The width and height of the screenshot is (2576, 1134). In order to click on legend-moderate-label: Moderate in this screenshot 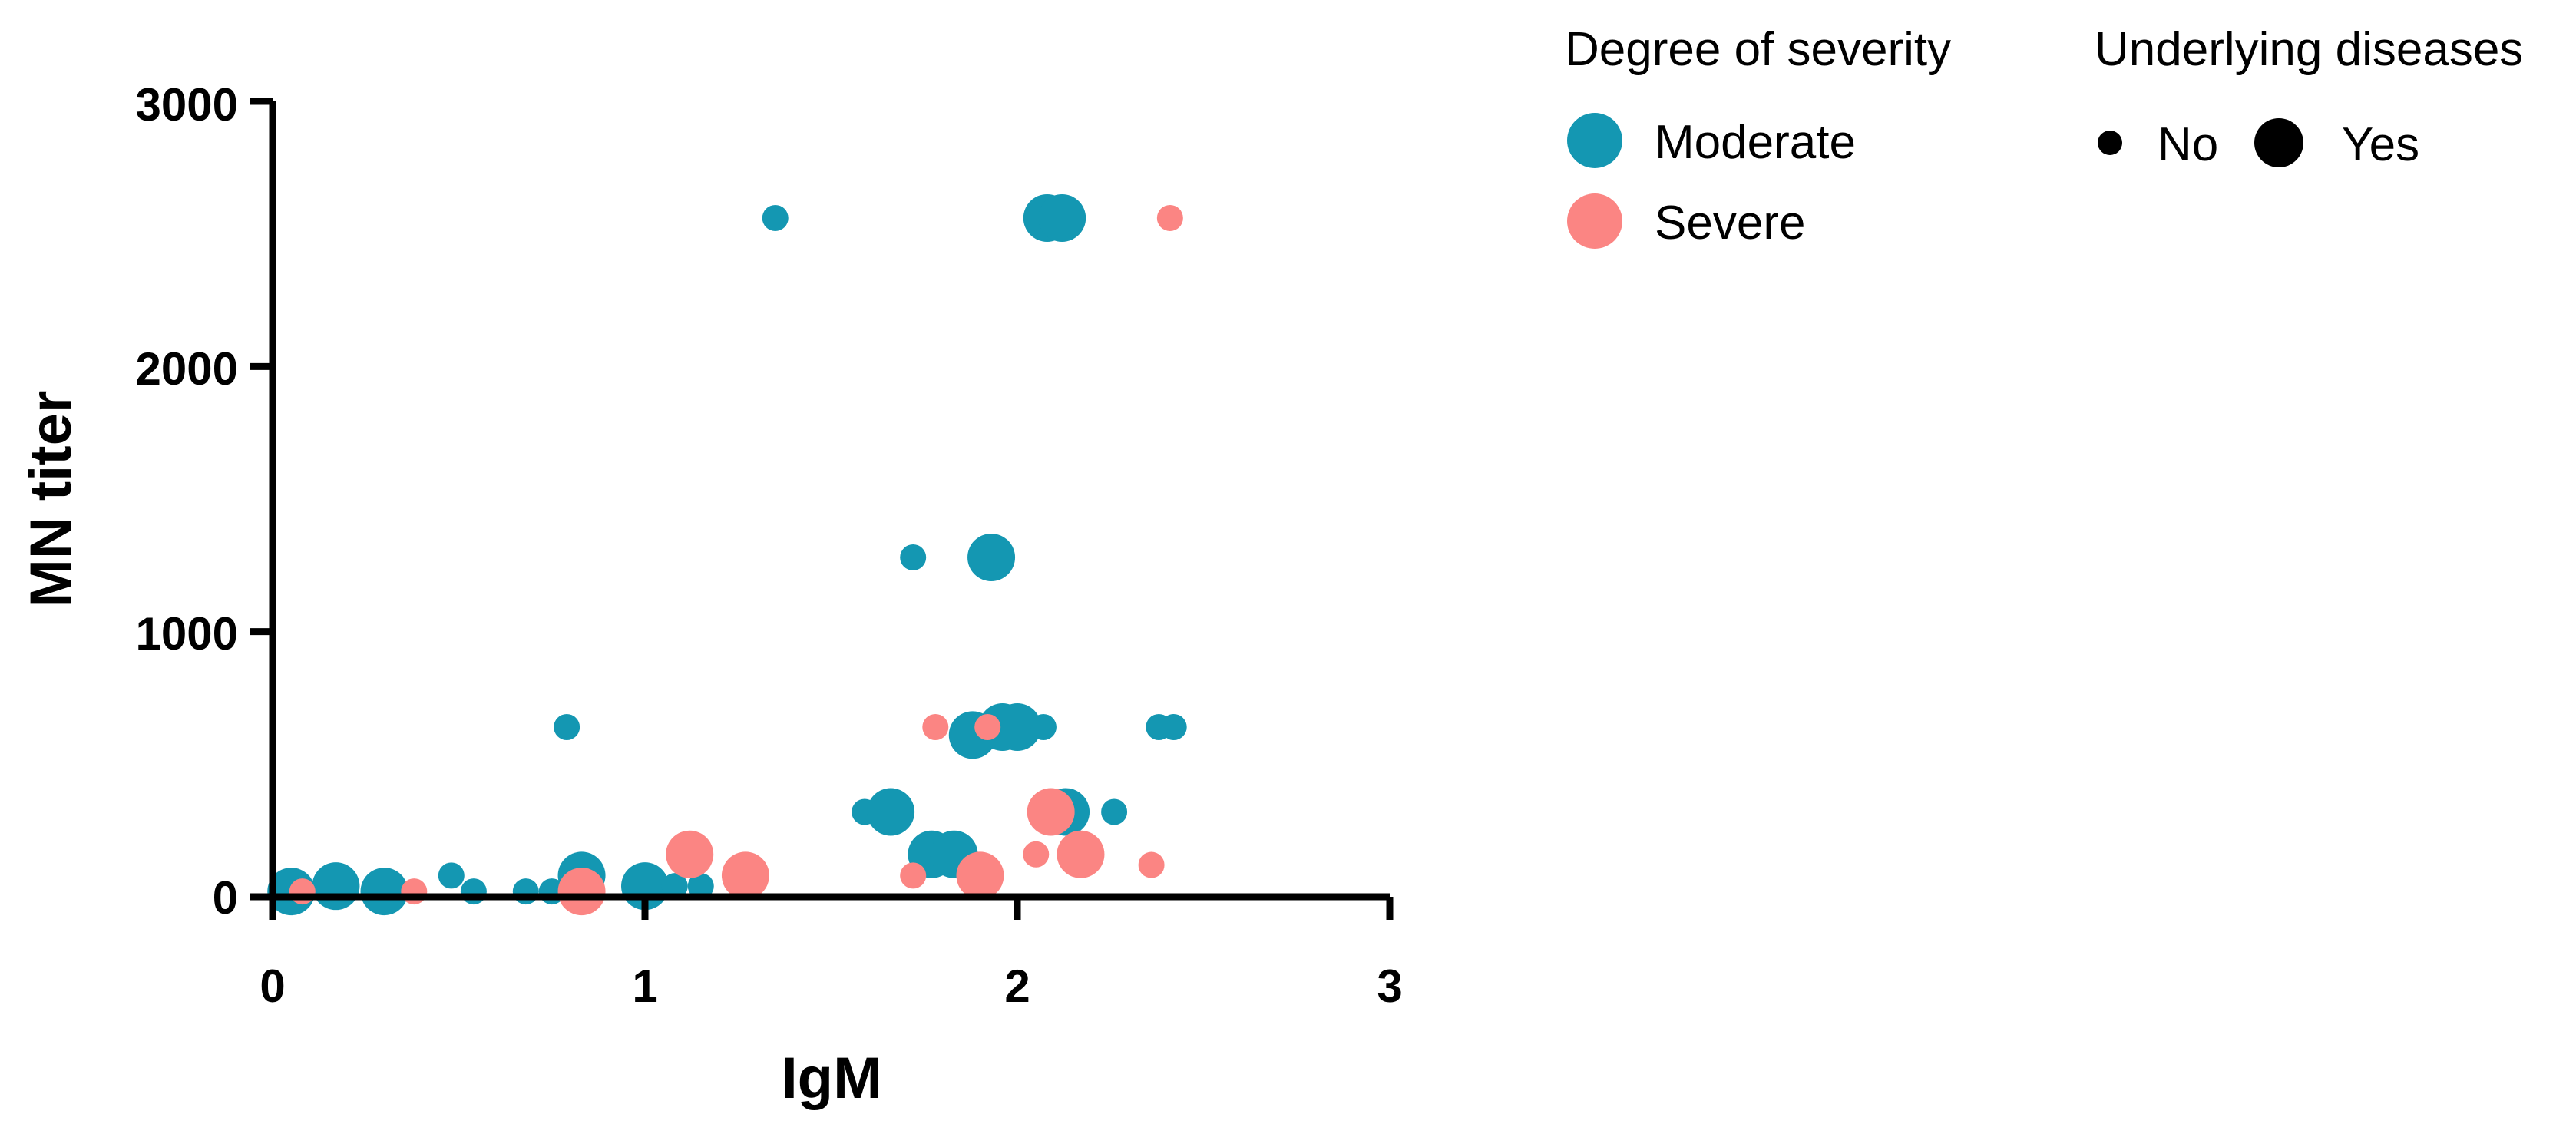, I will do `click(1755, 142)`.